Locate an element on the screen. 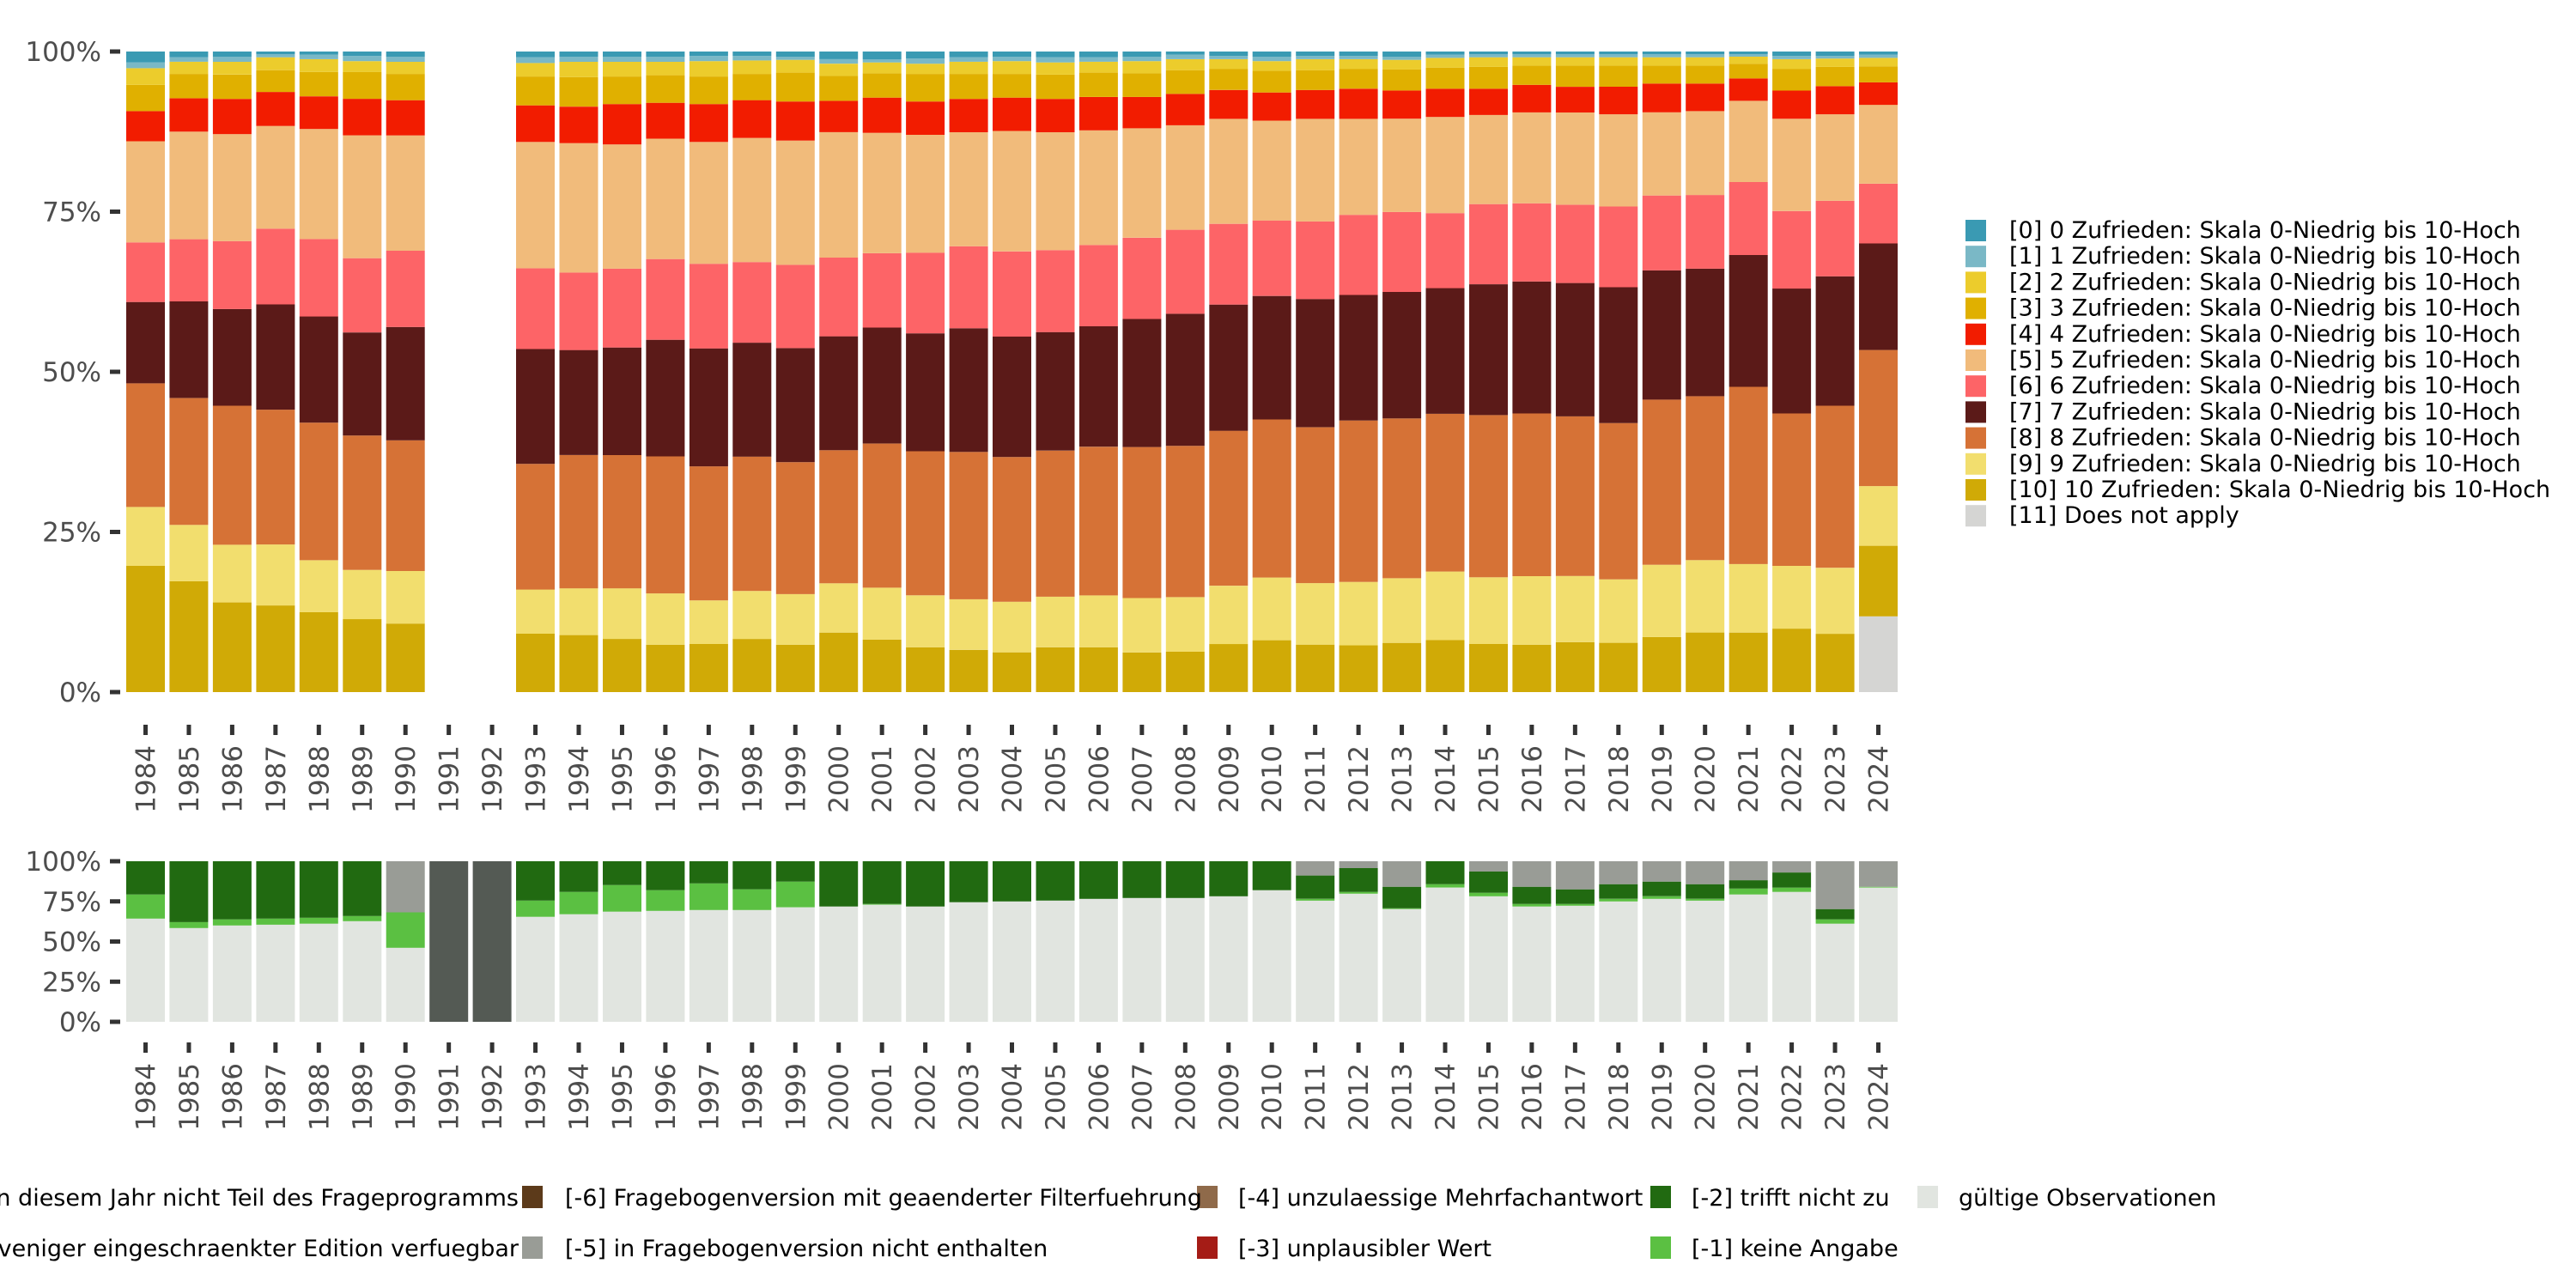 Image resolution: width=2576 pixels, height=1288 pixels. top-y-axis: 0% 25% 50% 75% 100% is located at coordinates (72, 372).